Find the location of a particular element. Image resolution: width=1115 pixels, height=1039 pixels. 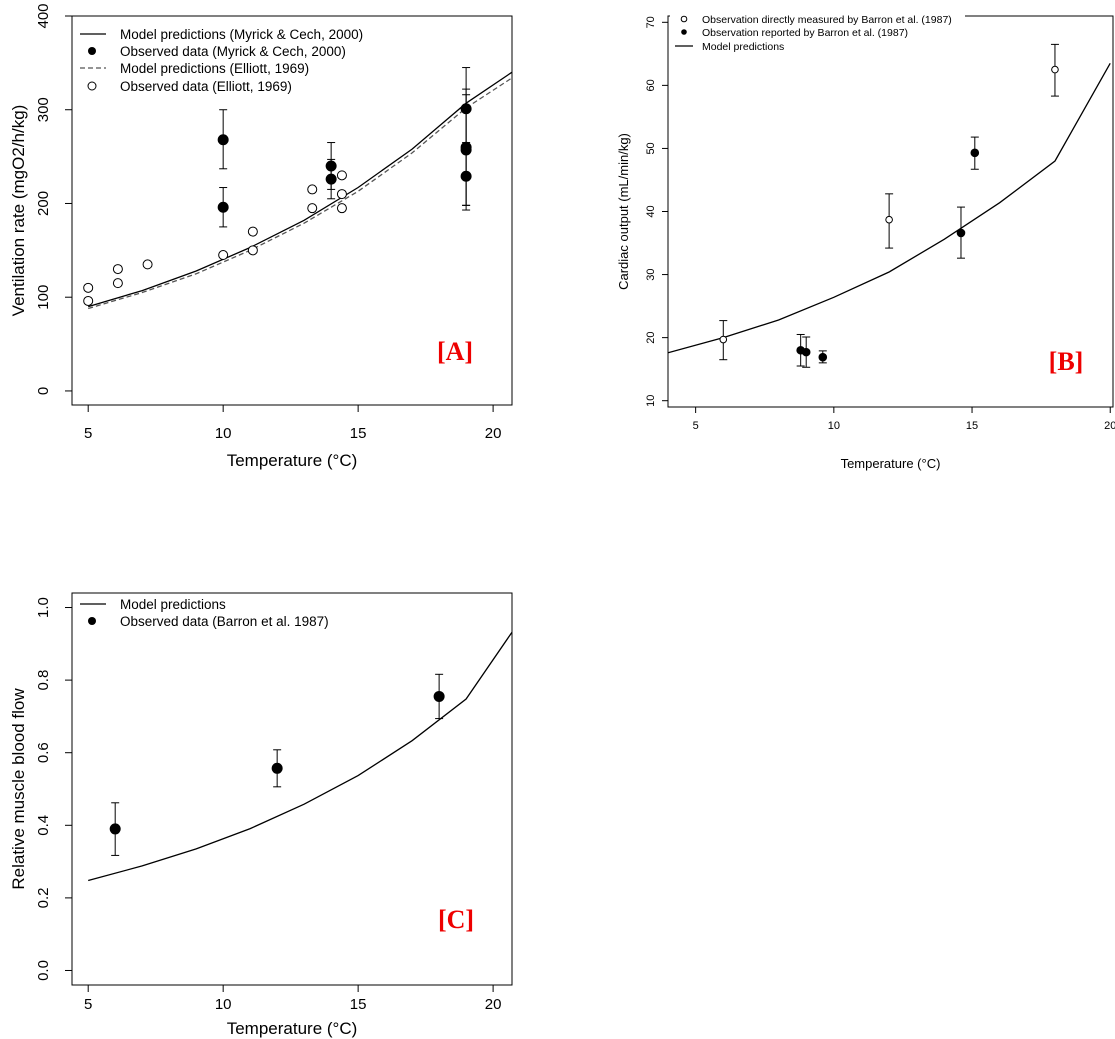

y-tick-label: 0 is located at coordinates (43, 391).